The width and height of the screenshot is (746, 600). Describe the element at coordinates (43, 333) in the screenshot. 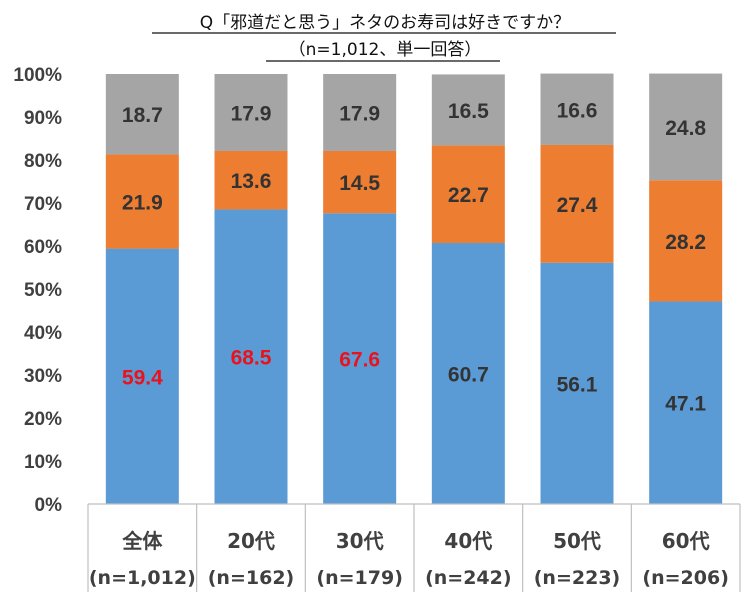

I see `y-tick-label: 40%` at that location.